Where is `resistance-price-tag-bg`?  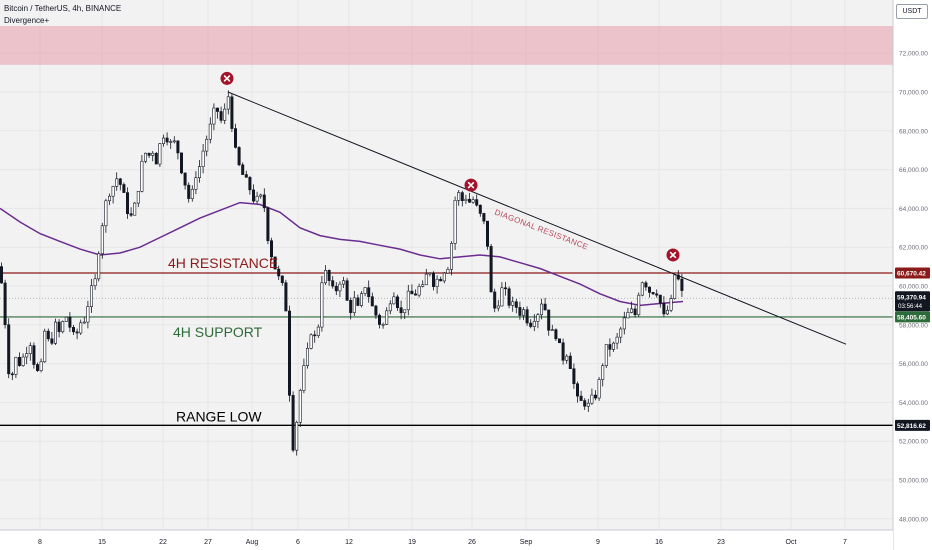
resistance-price-tag-bg is located at coordinates (912, 273).